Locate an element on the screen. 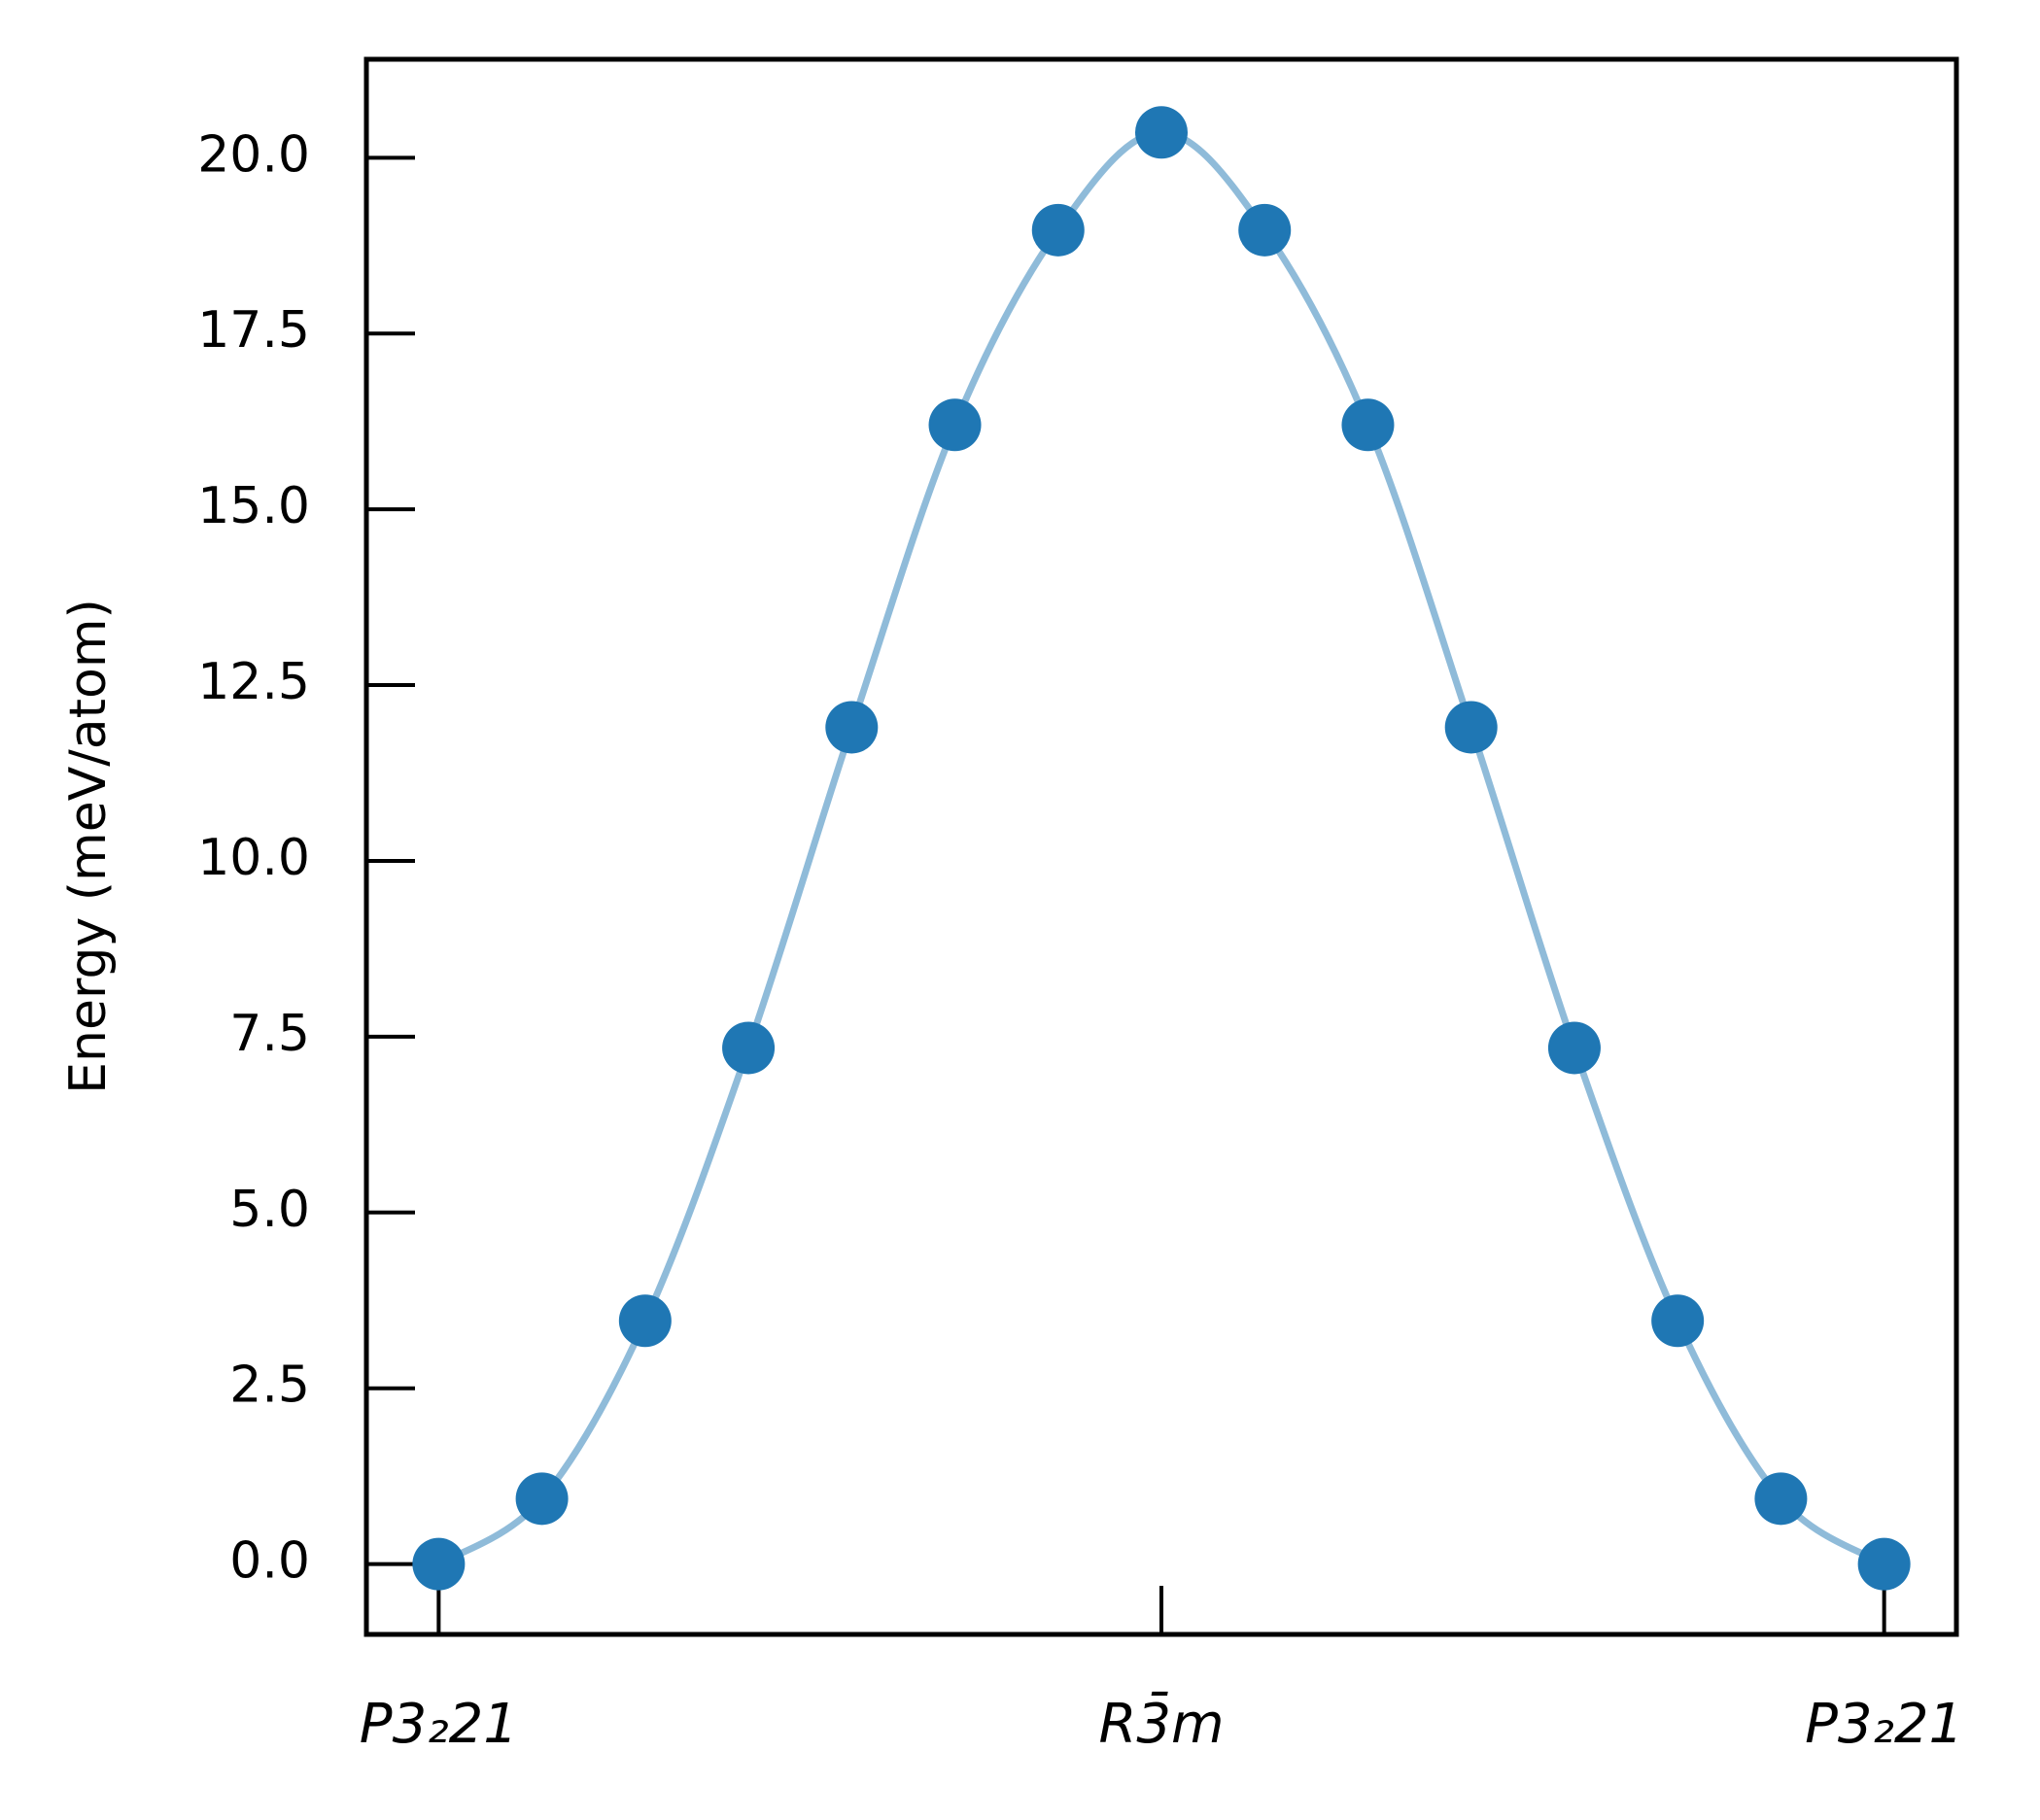  y-tick-label: 2.5 is located at coordinates (269, 1385).